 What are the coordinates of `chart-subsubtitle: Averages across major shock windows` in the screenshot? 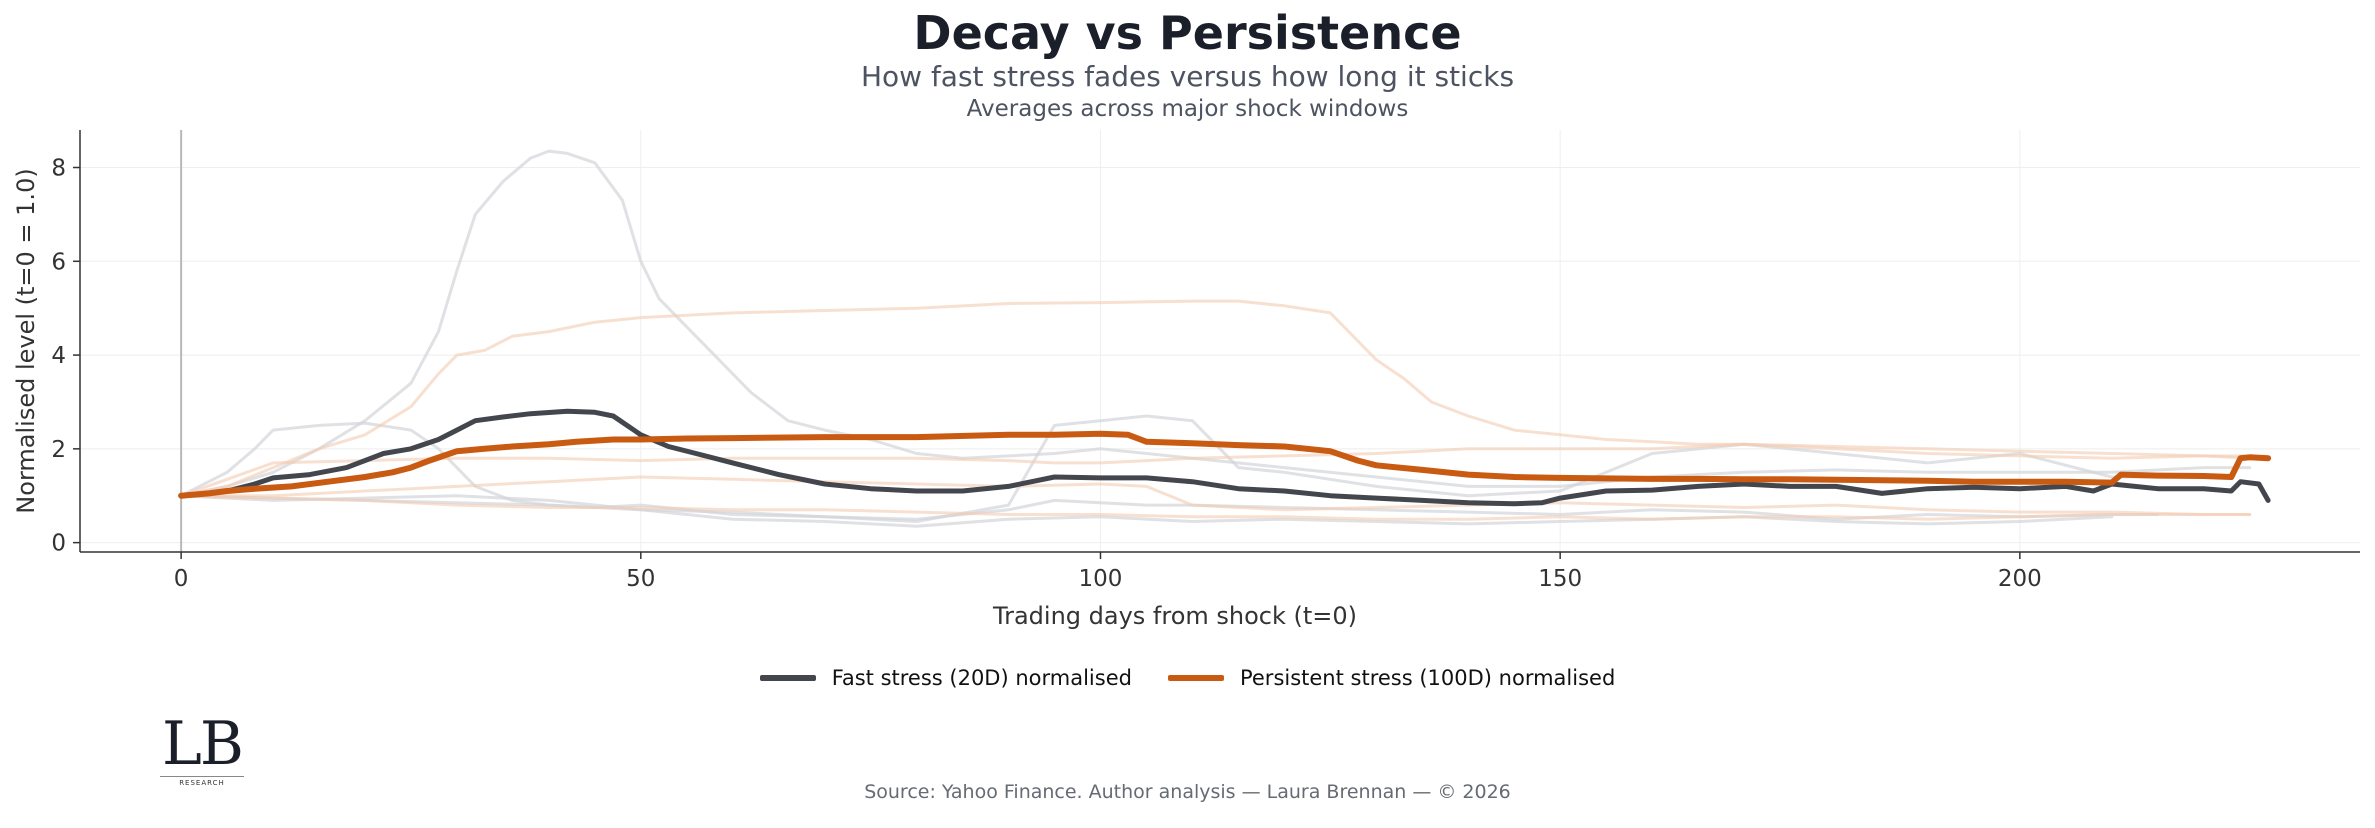 It's located at (1187, 109).